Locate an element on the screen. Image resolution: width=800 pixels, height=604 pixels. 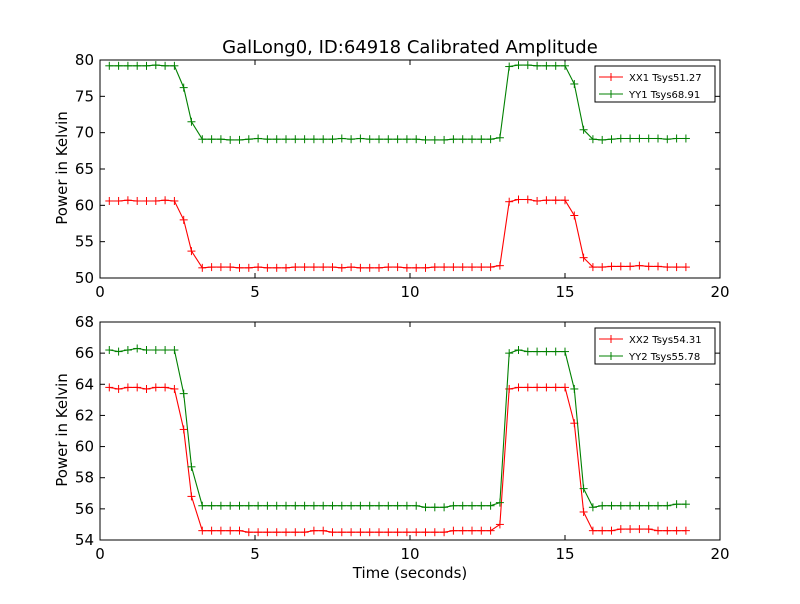
y-tick-label: 70 is located at coordinates (84, 133).